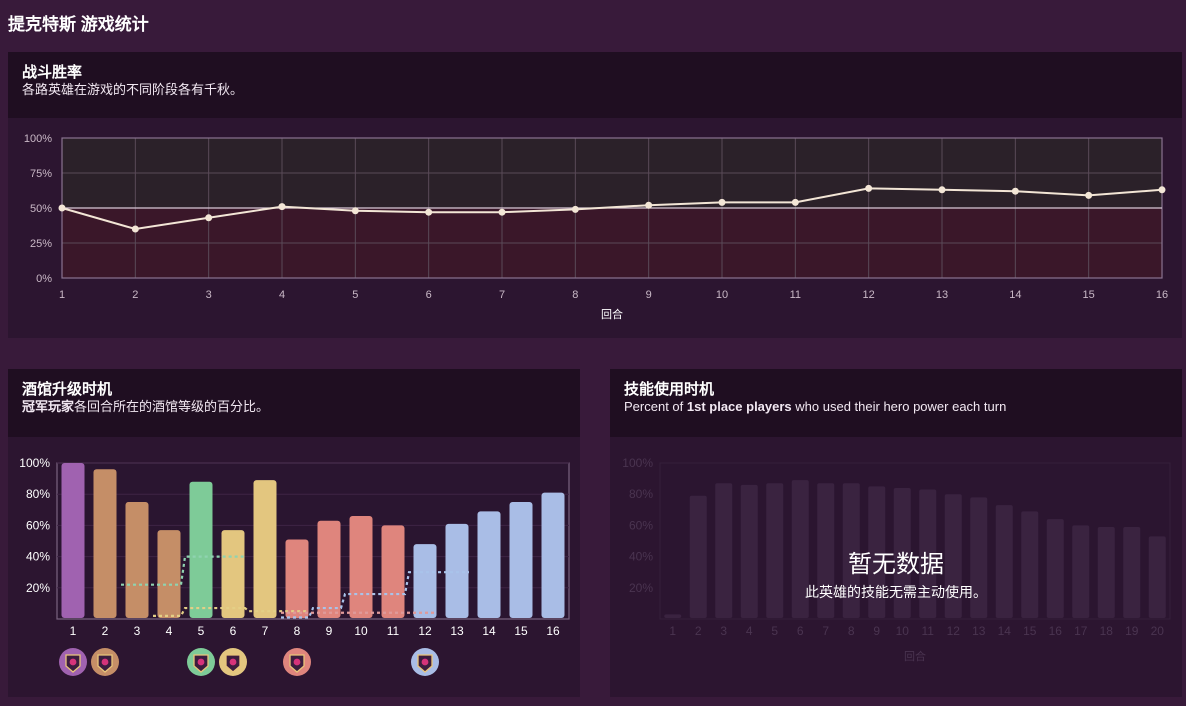 The height and width of the screenshot is (706, 1186). What do you see at coordinates (233, 631) in the screenshot?
I see `x-tick-label: 6` at bounding box center [233, 631].